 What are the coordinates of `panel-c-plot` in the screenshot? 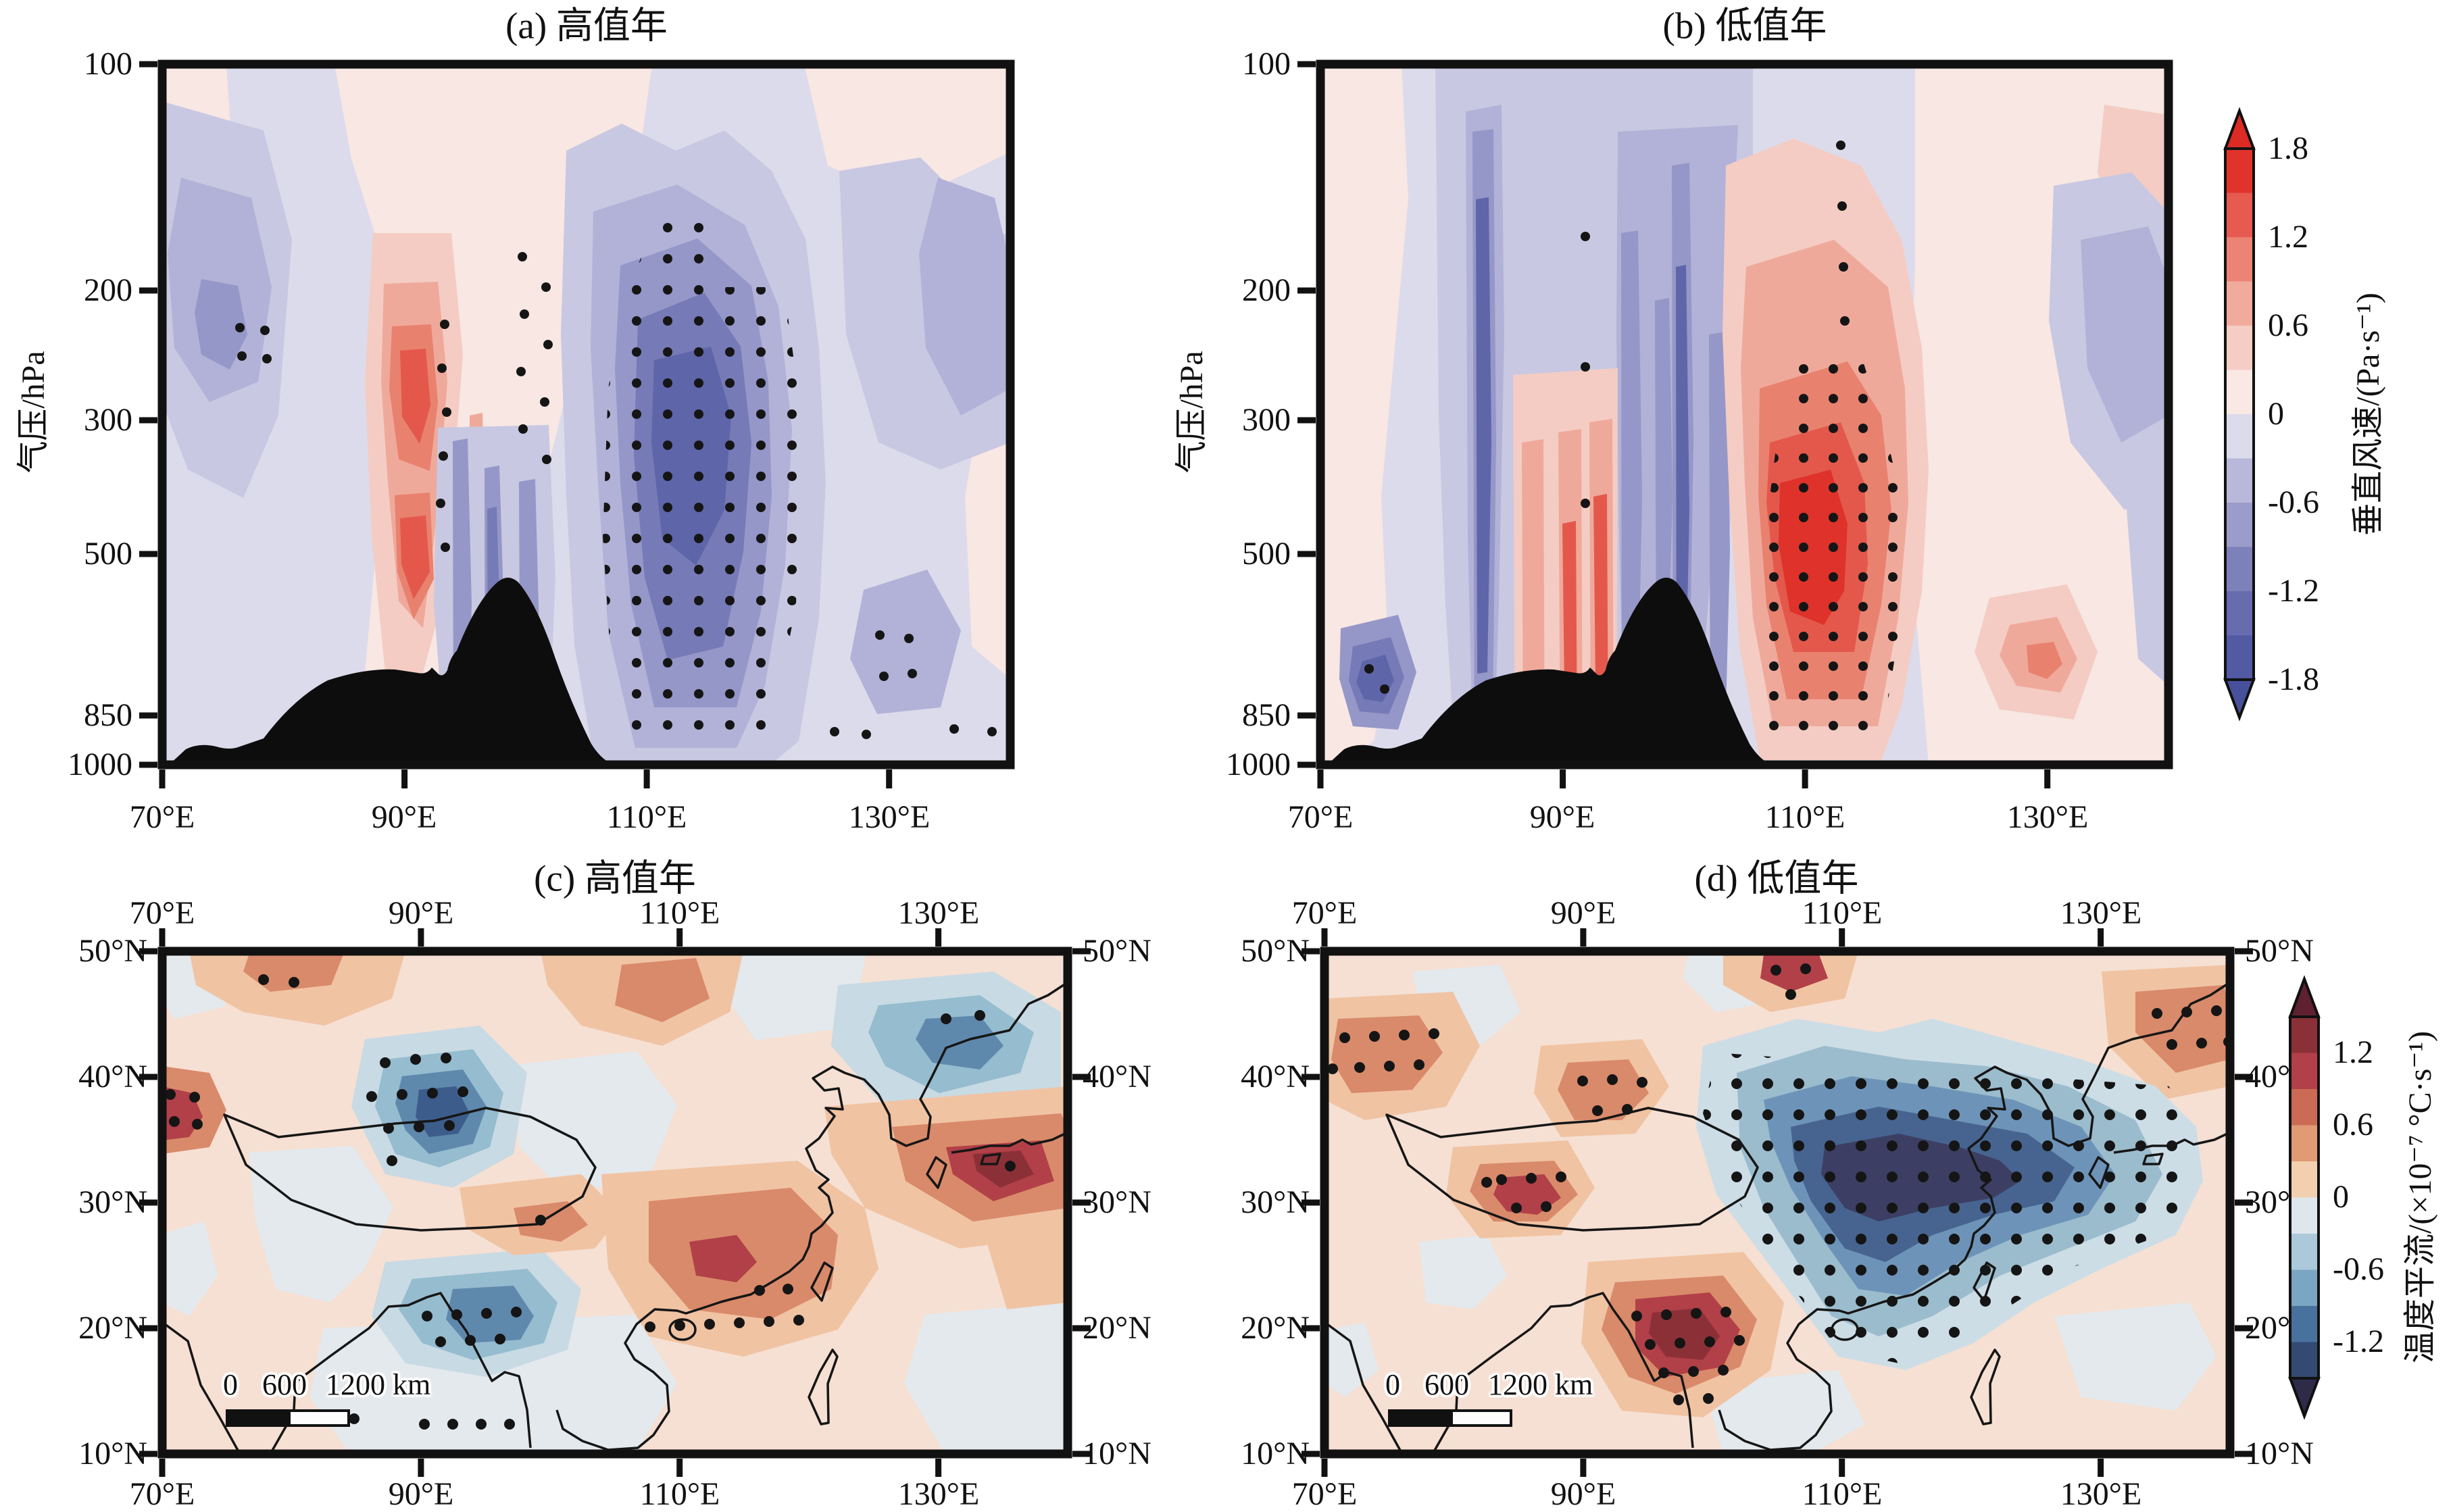 It's located at (615, 1202).